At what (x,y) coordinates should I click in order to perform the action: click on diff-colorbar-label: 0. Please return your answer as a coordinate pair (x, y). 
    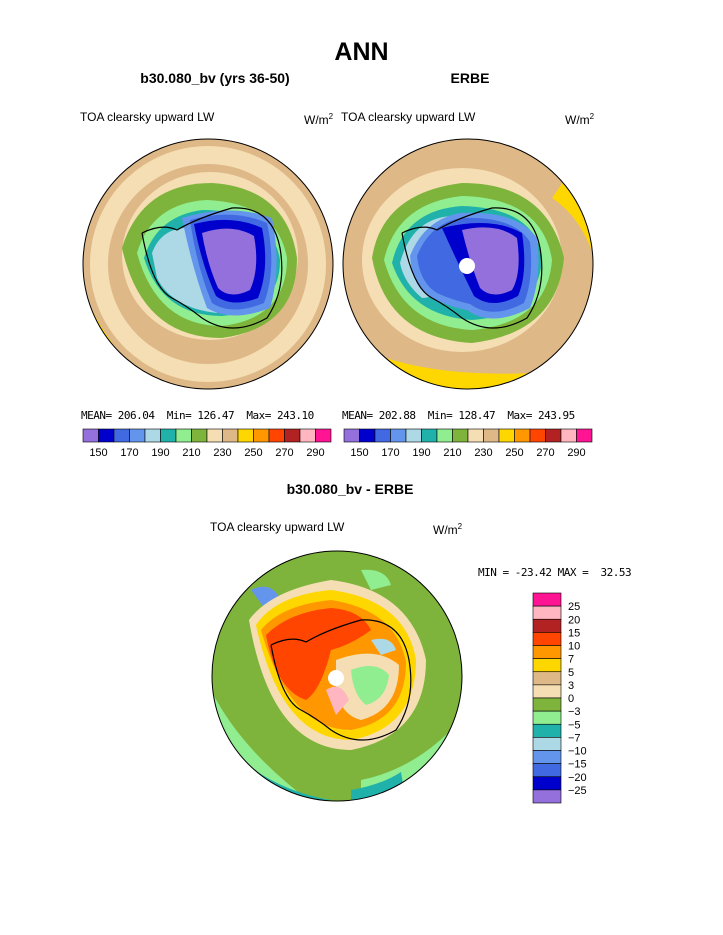
    Looking at the image, I should click on (571, 699).